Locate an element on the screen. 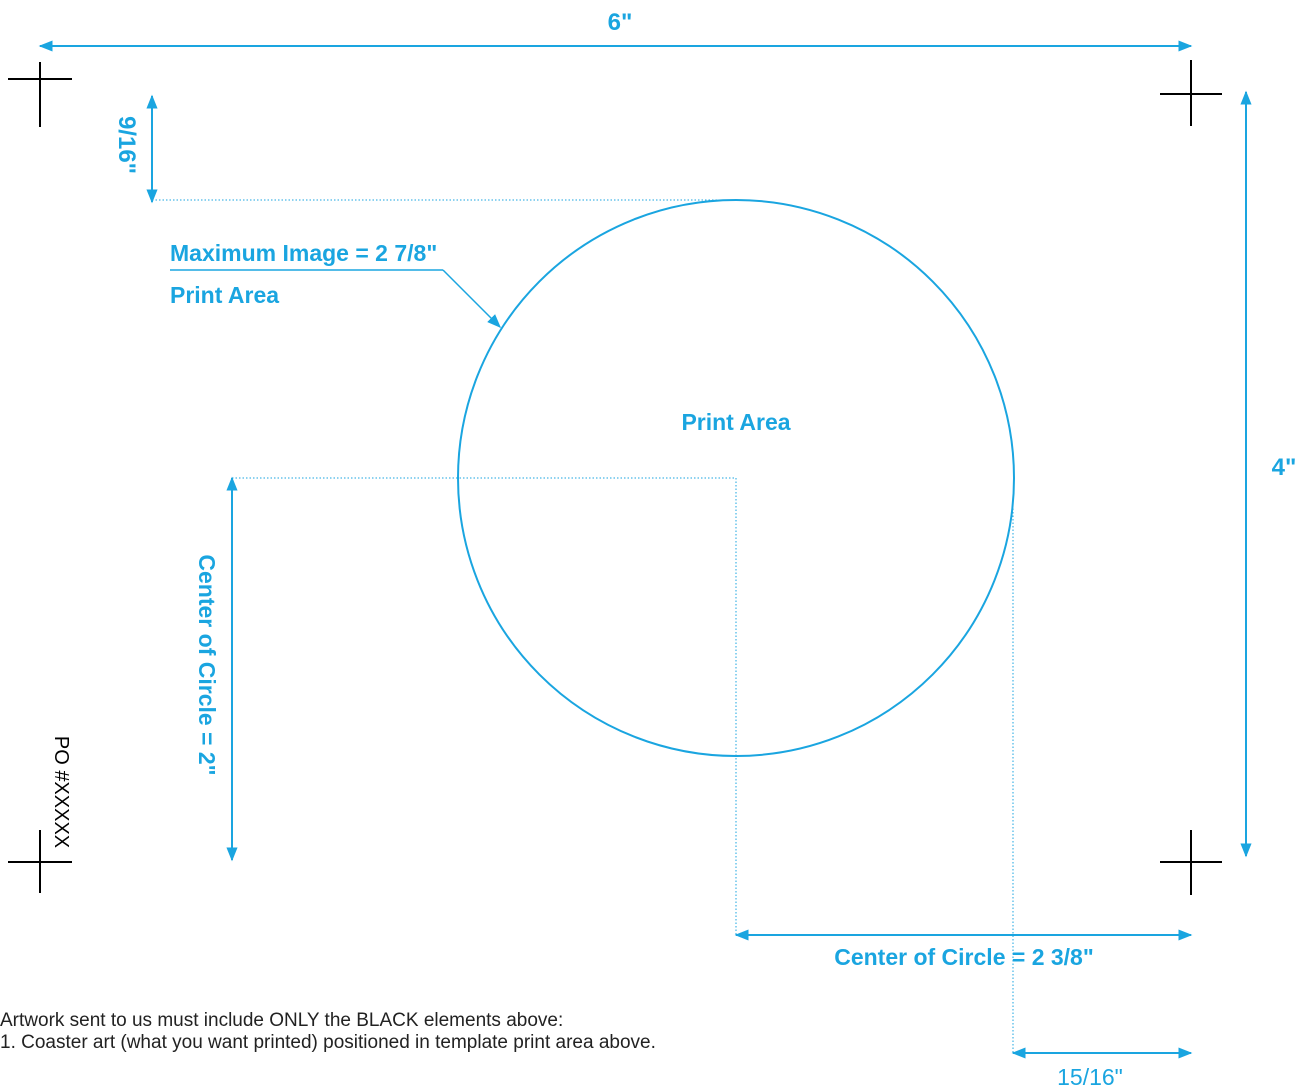 This screenshot has height=1089, width=1304. center-vertical-label: Center of Circle = 2" is located at coordinates (207, 664).